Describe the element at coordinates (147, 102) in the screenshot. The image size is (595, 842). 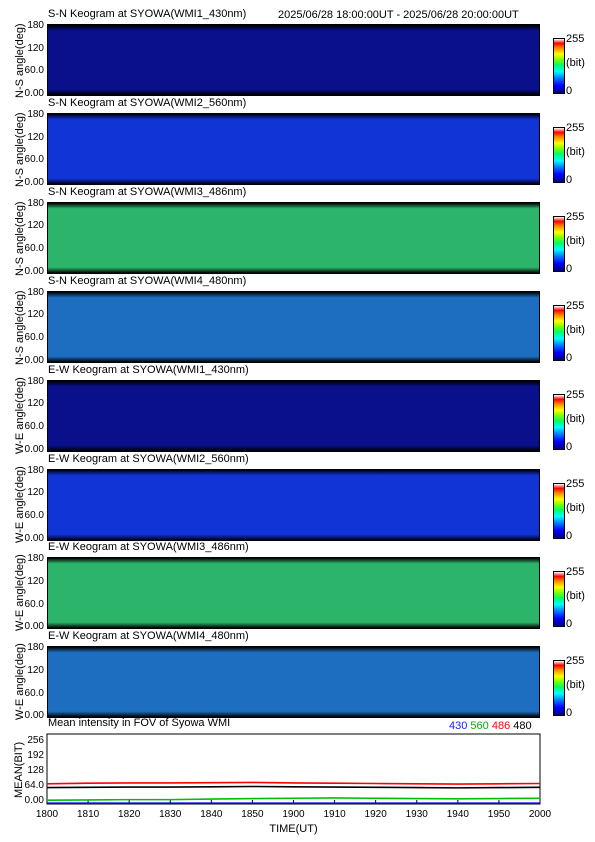
I see `keogram-title: S-N Keogram at SYOWA(WMI2_560nm)` at that location.